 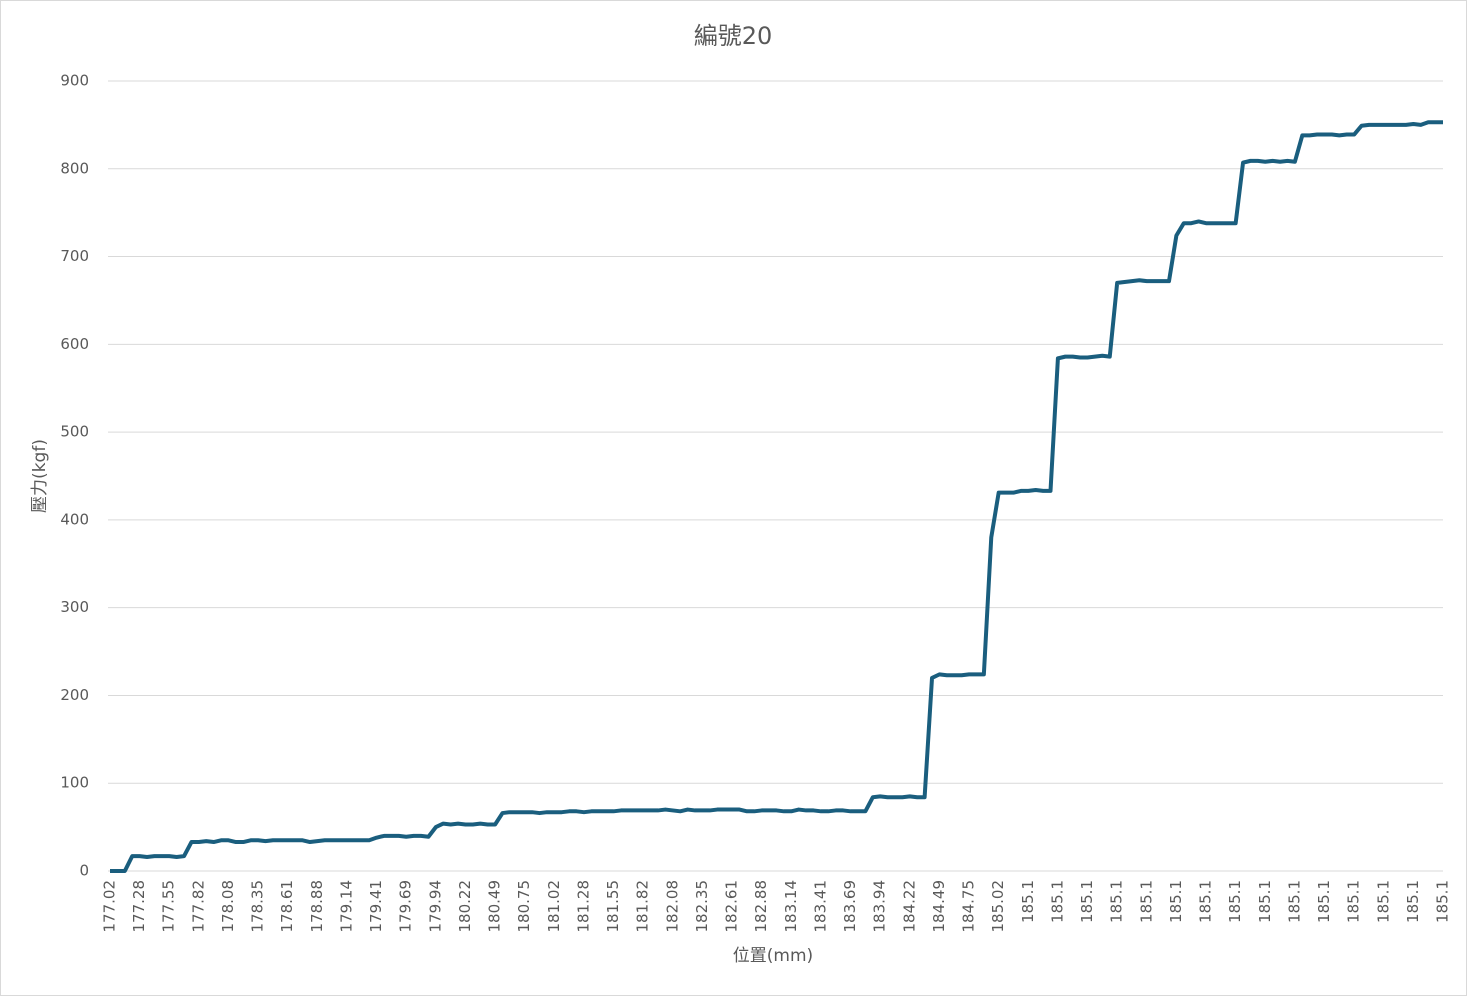 I want to click on x-tick-label: 179.94, so click(x=435, y=906).